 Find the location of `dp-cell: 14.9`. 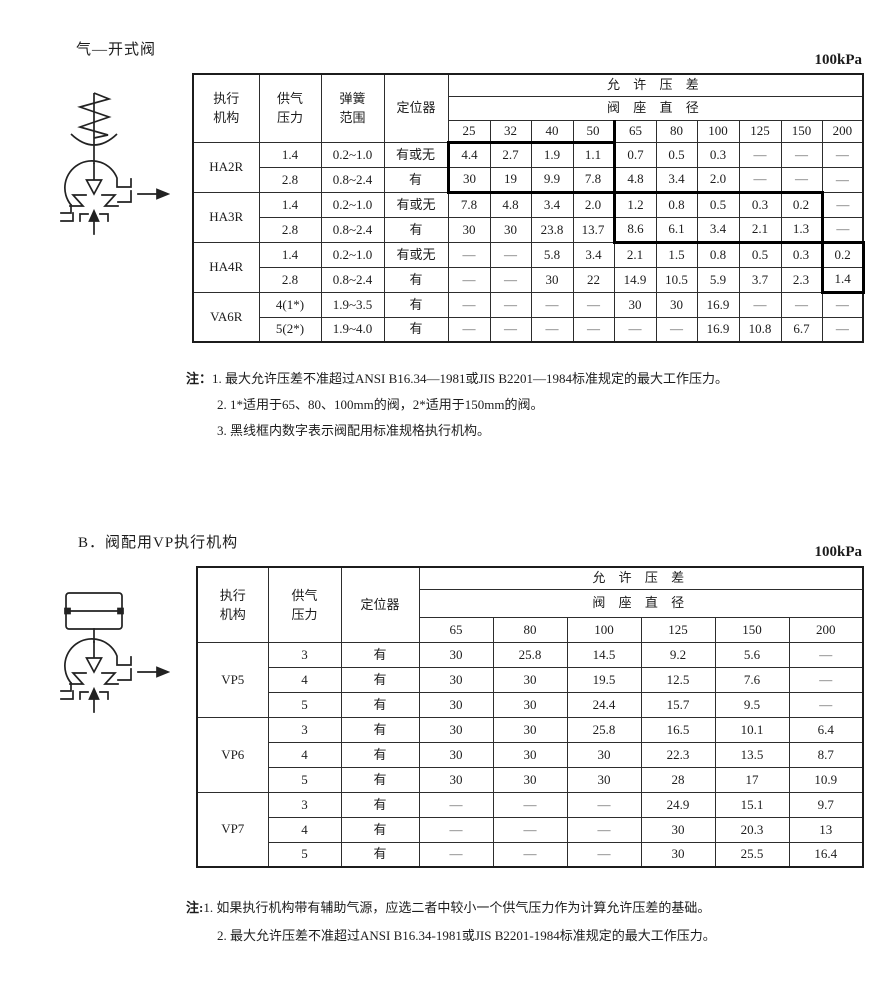

dp-cell: 14.9 is located at coordinates (635, 279).